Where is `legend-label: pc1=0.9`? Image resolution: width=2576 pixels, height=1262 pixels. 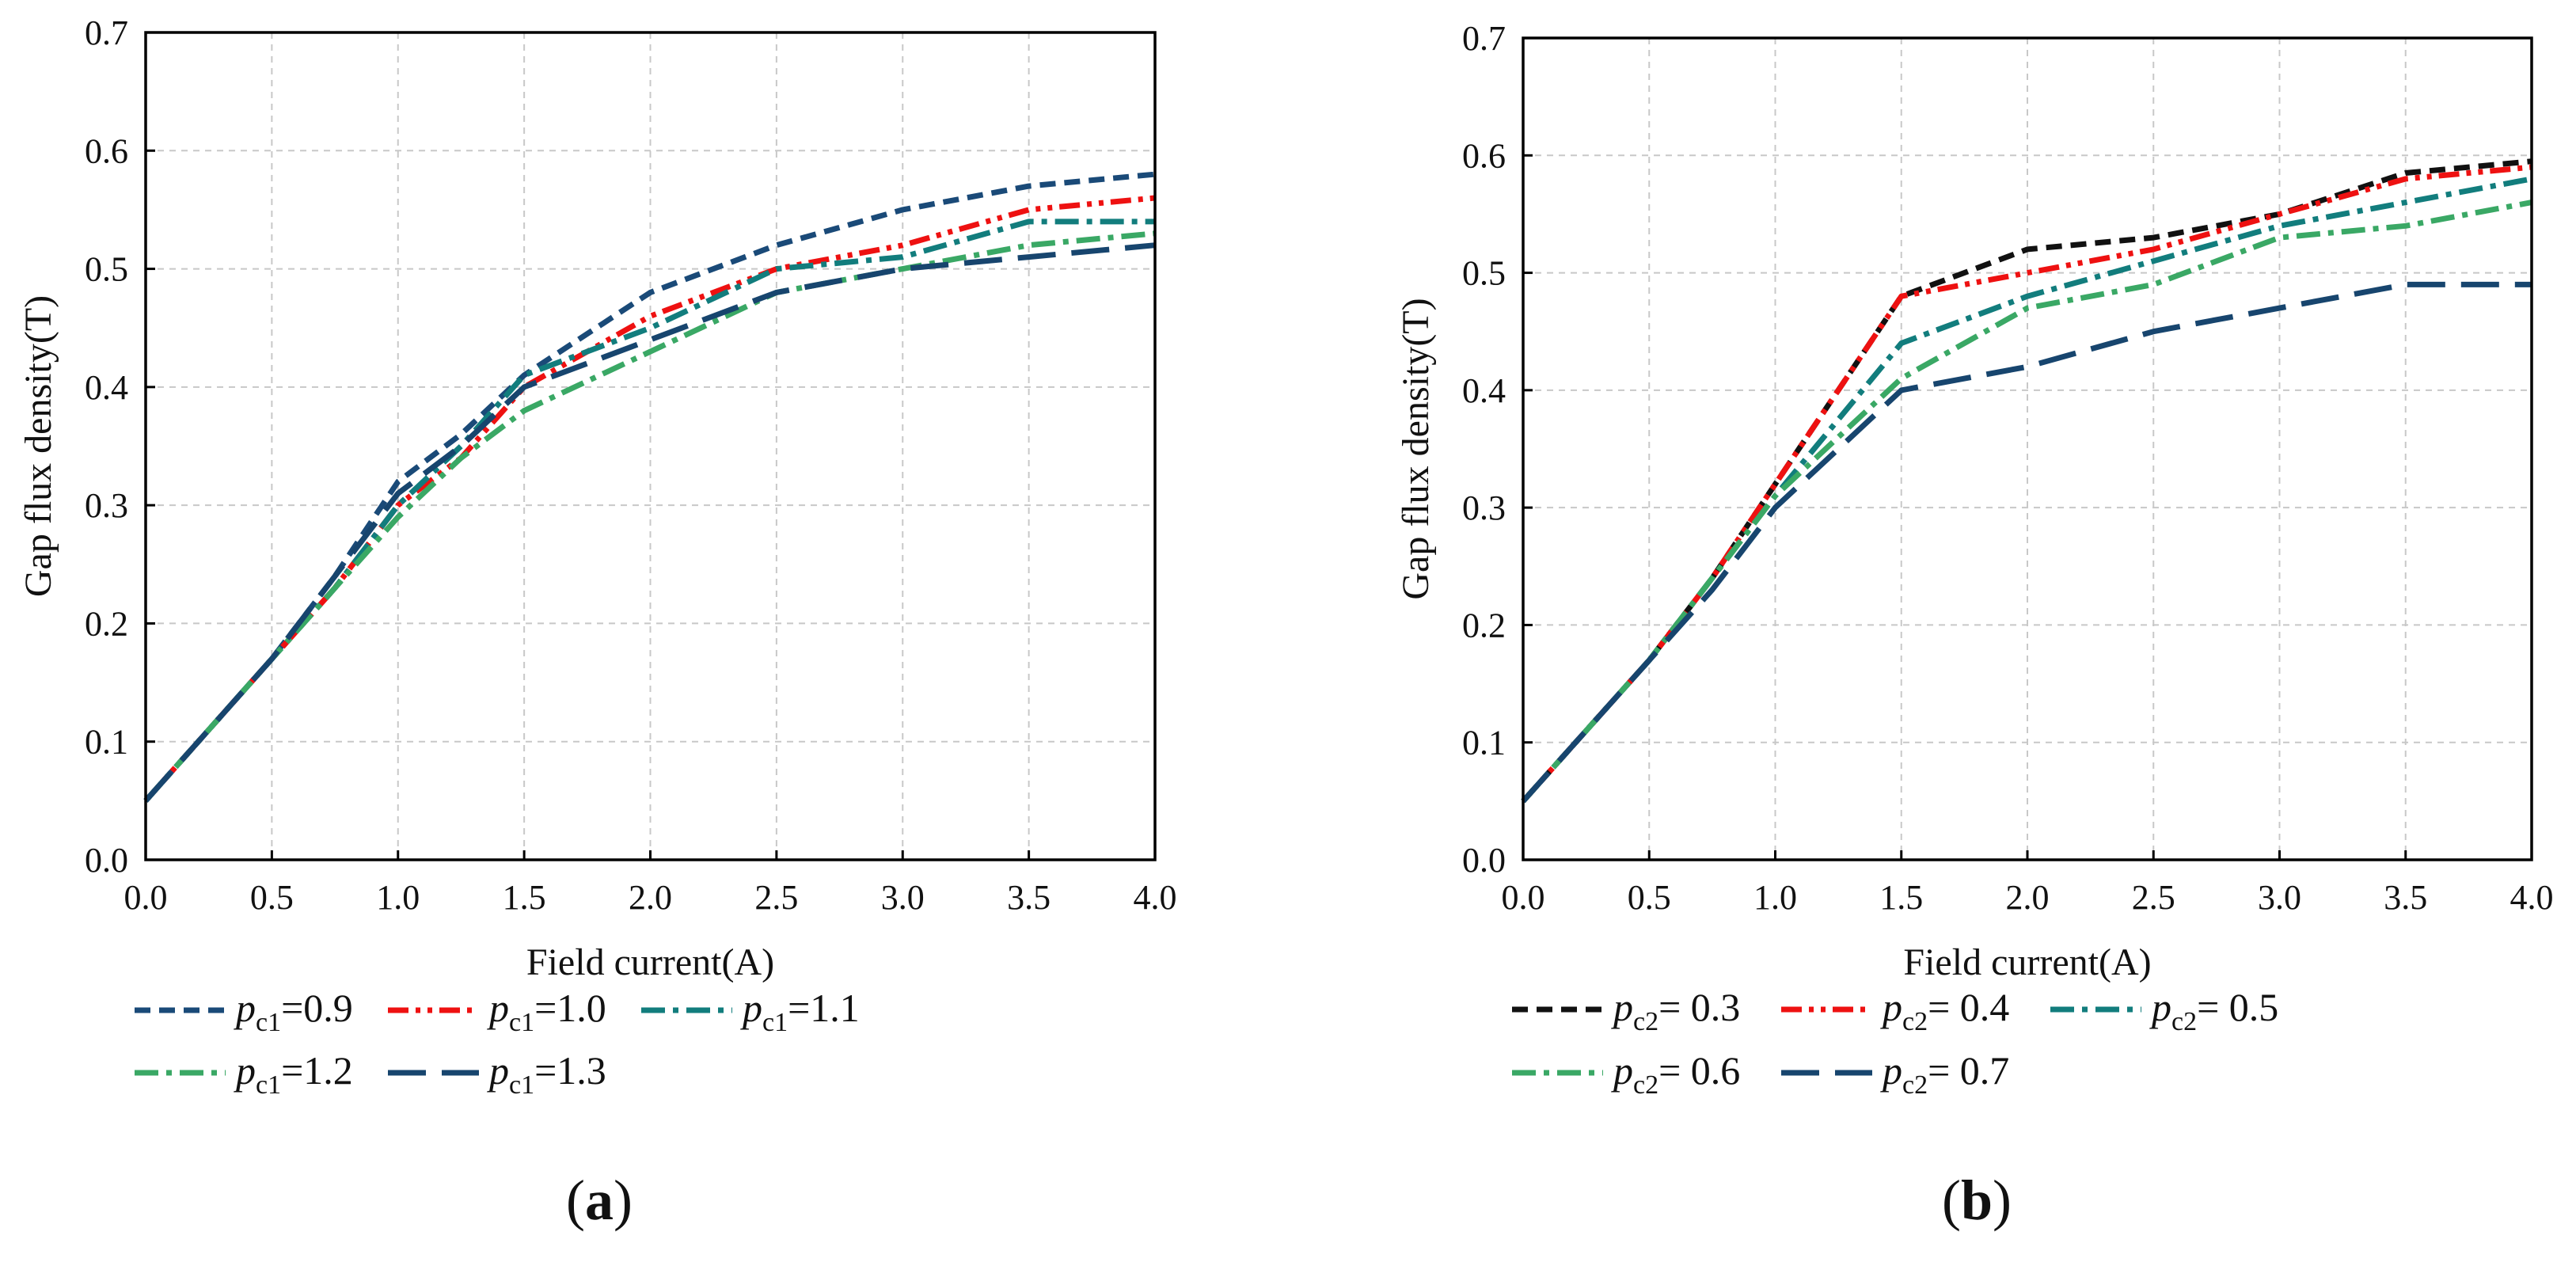
legend-label: pc1=0.9 is located at coordinates (294, 1011).